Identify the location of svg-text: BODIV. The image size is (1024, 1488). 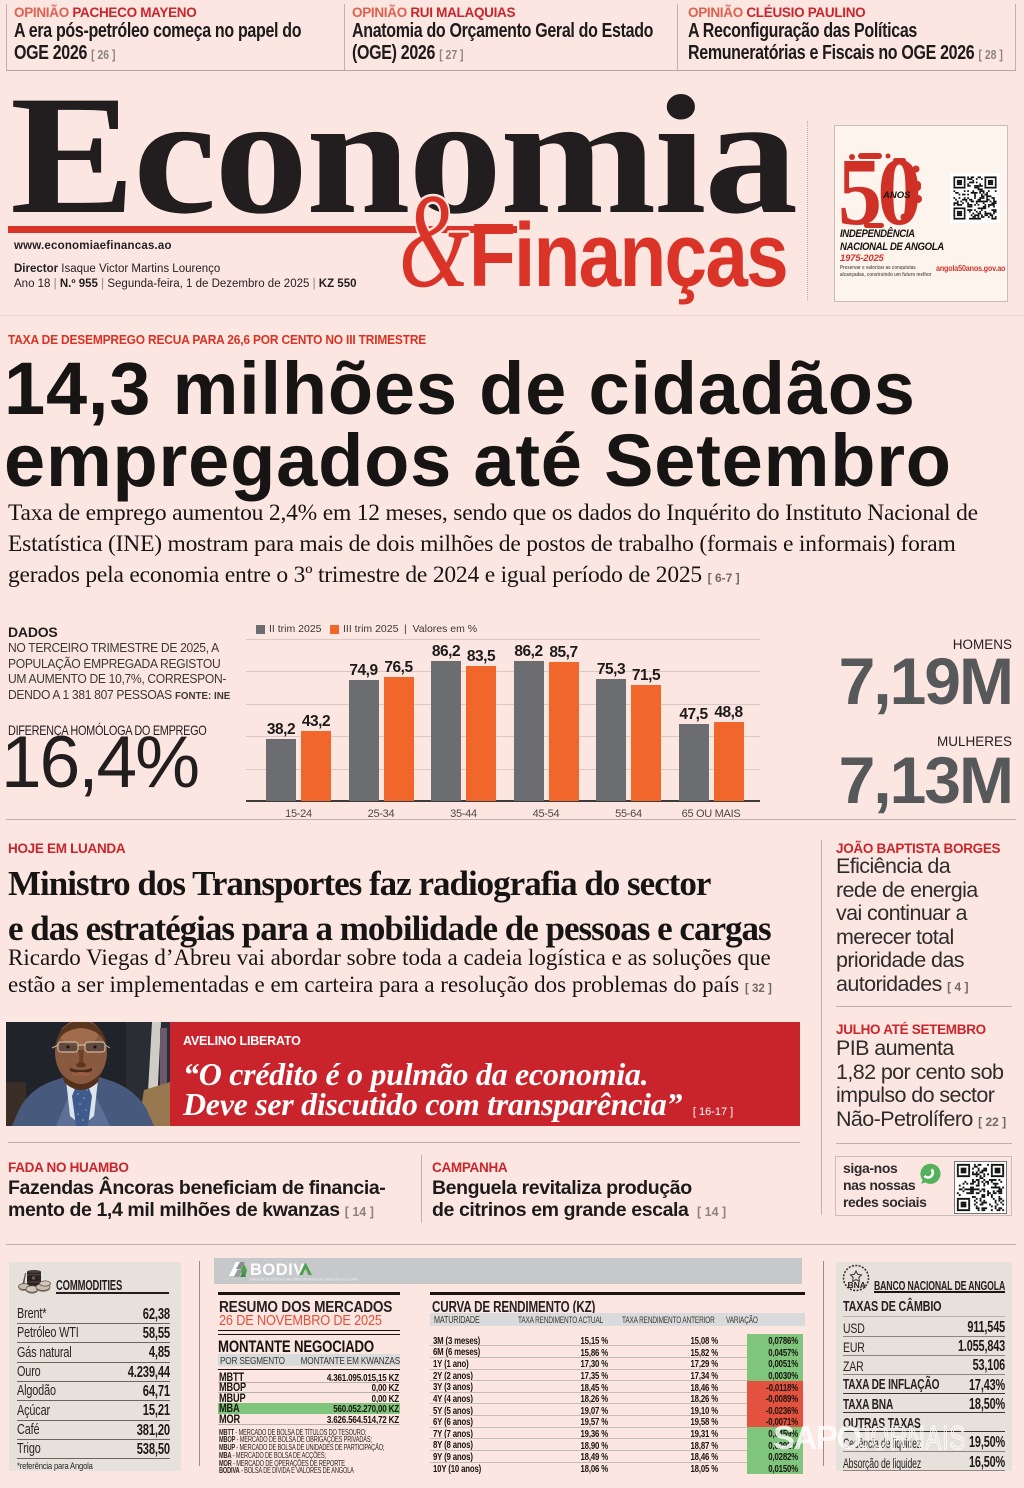
(277, 1270).